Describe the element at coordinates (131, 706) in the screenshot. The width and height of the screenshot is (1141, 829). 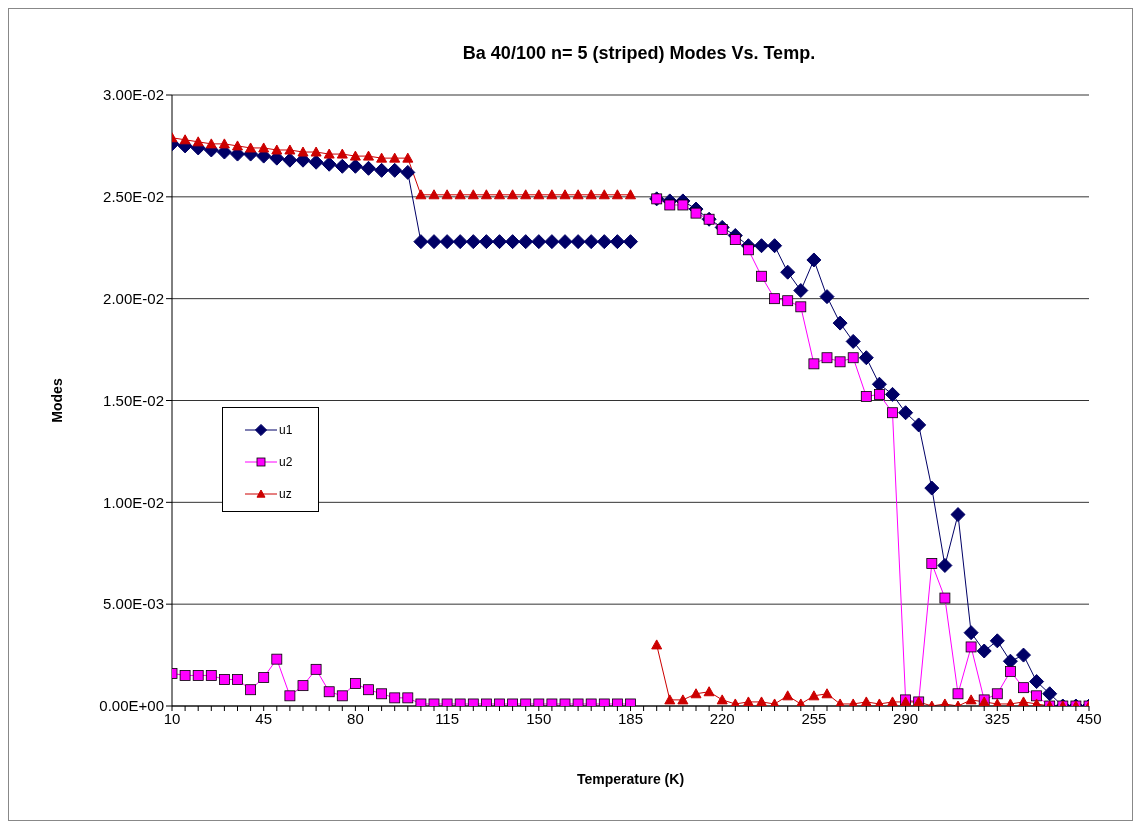
I see `y-tick-label: 0.00E+00` at that location.